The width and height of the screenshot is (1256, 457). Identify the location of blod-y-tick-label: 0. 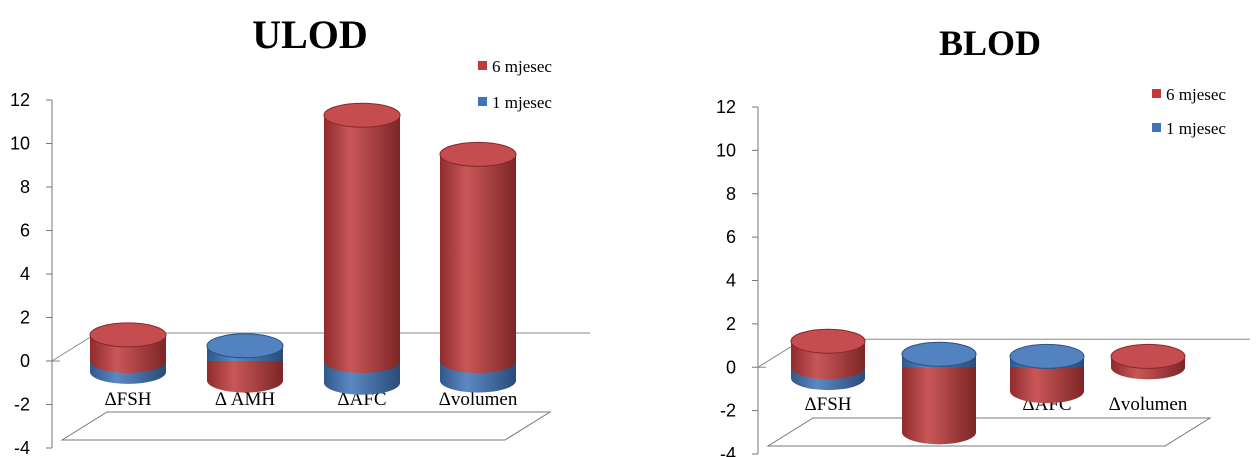
(731, 367).